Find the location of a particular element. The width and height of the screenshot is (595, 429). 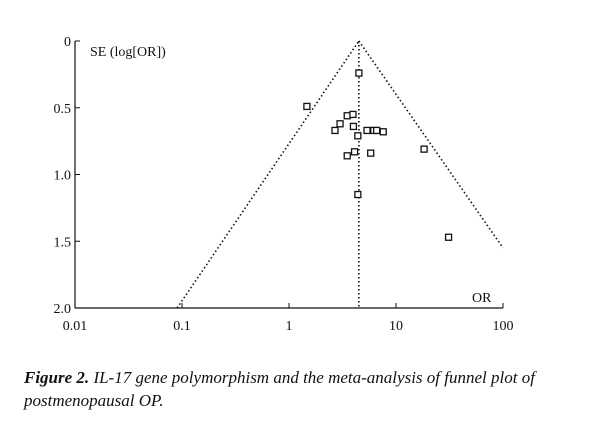

x-tick-label: 10 is located at coordinates (396, 326).